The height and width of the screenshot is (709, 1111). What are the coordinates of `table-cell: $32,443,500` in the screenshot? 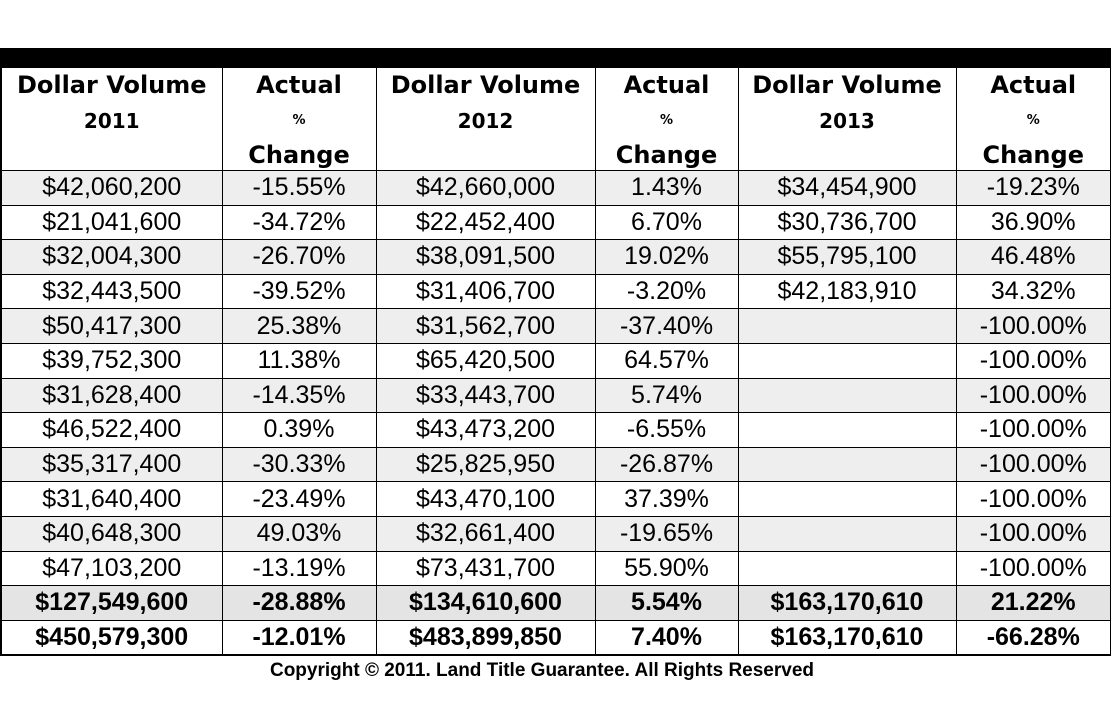 It's located at (111, 292).